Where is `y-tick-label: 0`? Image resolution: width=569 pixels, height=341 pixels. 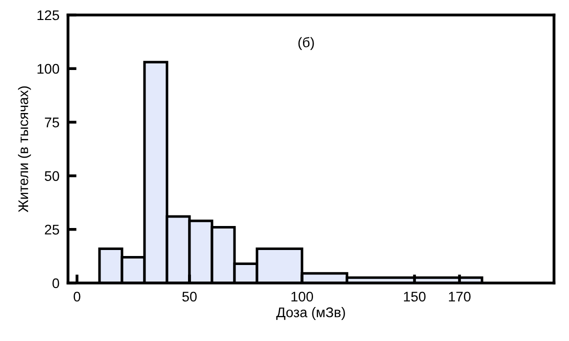 y-tick-label: 0 is located at coordinates (56, 283).